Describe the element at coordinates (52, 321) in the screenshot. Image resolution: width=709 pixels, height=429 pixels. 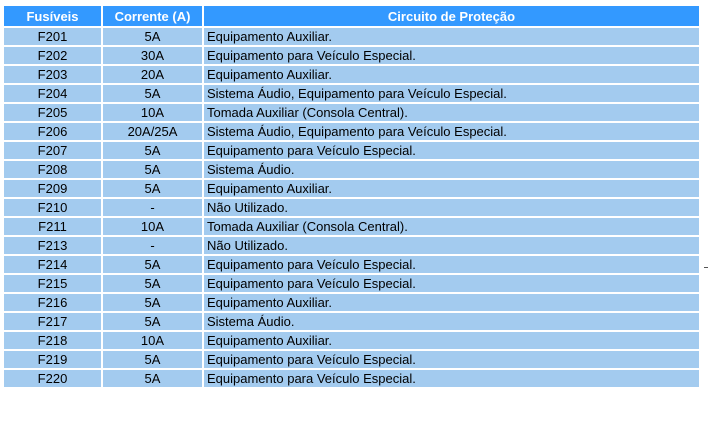
I see `fuse-id-cell: F217` at that location.